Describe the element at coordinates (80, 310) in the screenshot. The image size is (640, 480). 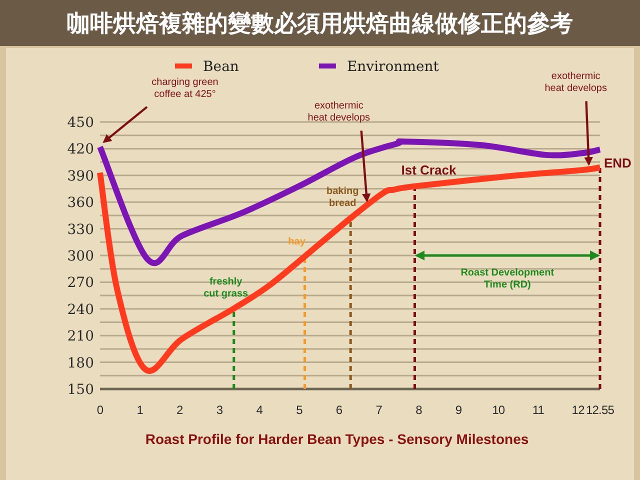
I see `y-tick-label: 240` at that location.